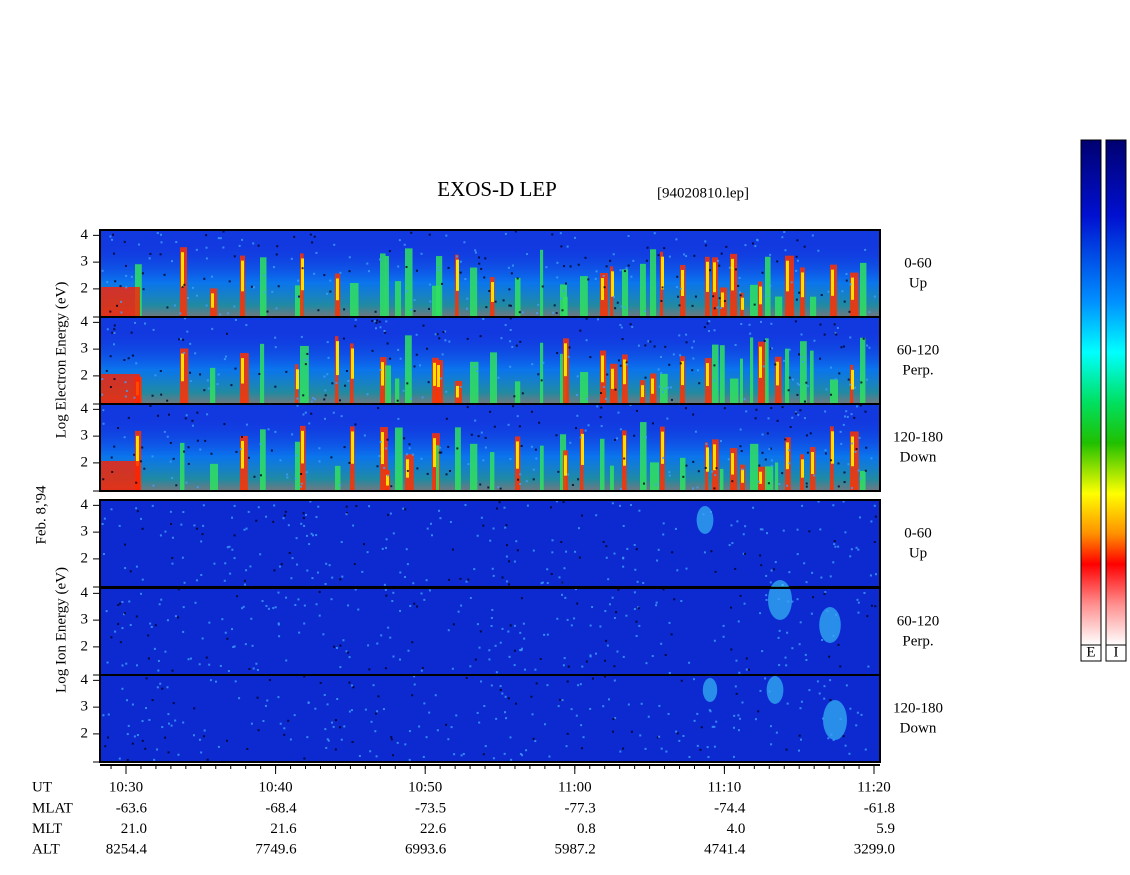  Describe the element at coordinates (730, 808) in the screenshot. I see `ephemeris-value: -74.4` at that location.